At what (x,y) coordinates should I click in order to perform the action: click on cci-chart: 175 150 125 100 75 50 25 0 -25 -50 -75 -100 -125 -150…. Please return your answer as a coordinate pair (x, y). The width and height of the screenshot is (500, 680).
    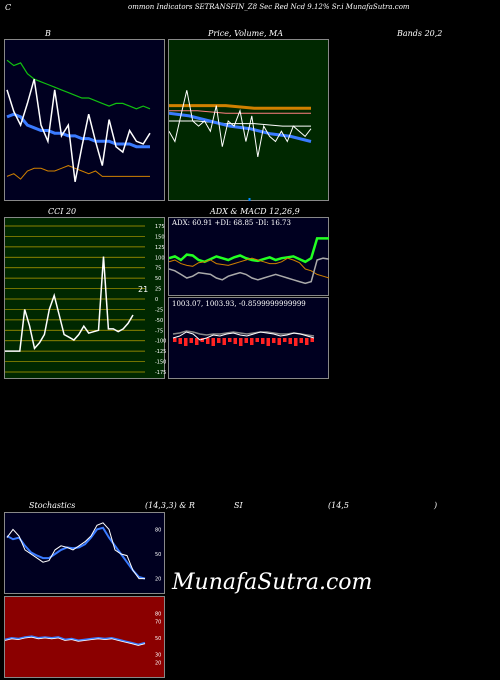
    Looking at the image, I should click on (85, 300).